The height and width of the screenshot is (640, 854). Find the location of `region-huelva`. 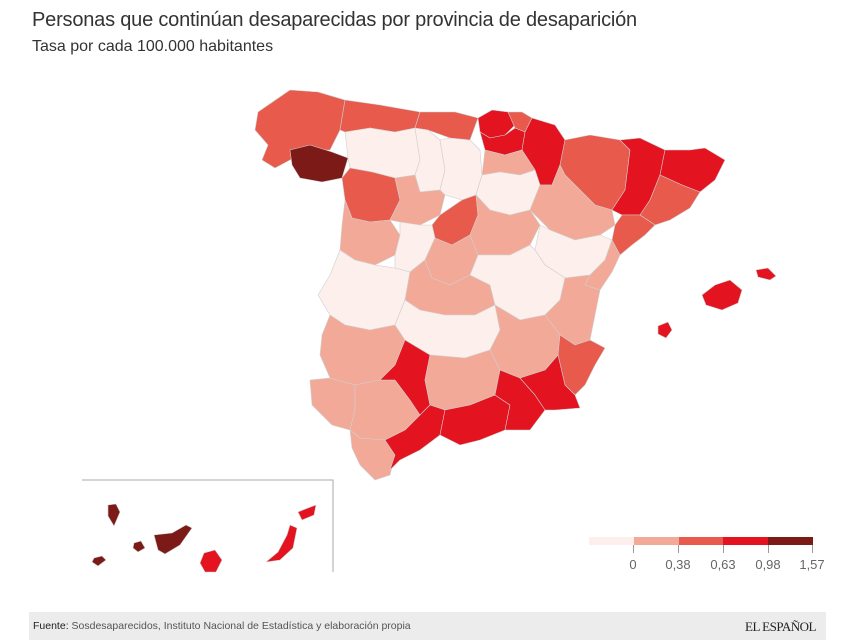

region-huelva is located at coordinates (332, 404).